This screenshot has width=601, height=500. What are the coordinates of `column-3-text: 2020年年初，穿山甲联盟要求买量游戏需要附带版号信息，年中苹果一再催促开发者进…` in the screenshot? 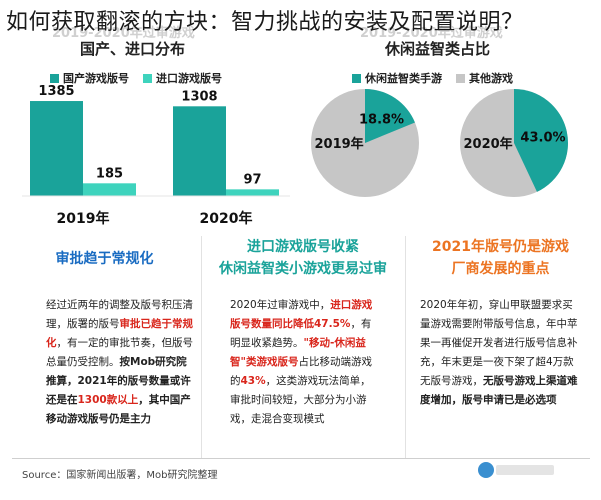 It's located at (499, 353).